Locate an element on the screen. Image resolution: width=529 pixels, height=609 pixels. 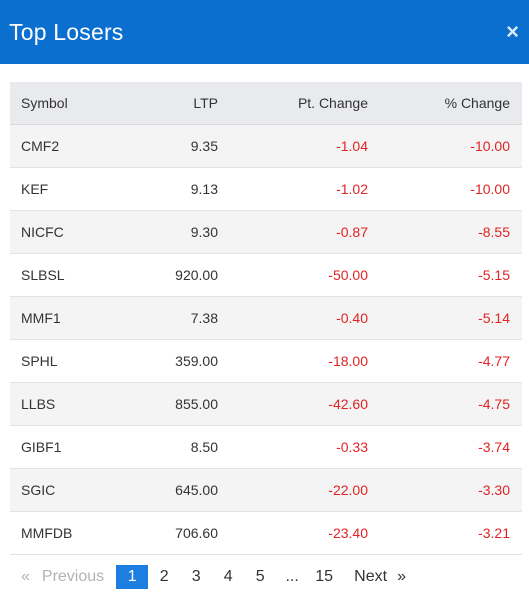
pt-change-cell: -42.60 is located at coordinates (305, 404).